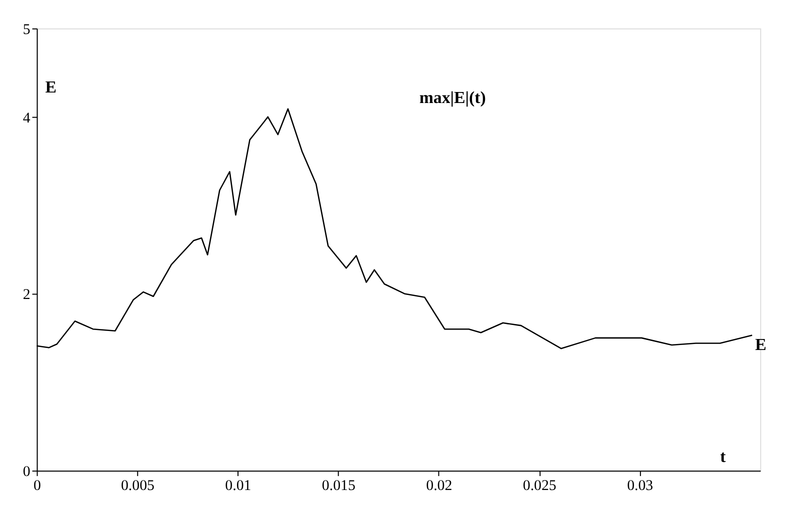 This screenshot has height=505, width=787. I want to click on x-tick-label: 0, so click(37, 486).